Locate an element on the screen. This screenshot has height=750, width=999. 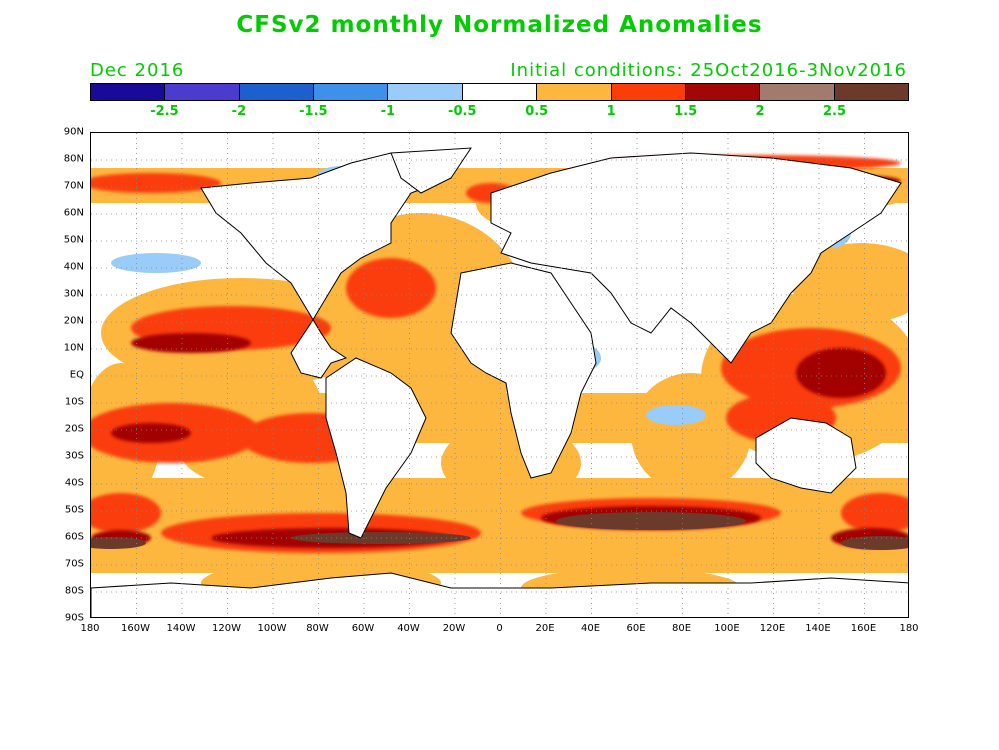
colorbar-label: 0.5 is located at coordinates (537, 111).